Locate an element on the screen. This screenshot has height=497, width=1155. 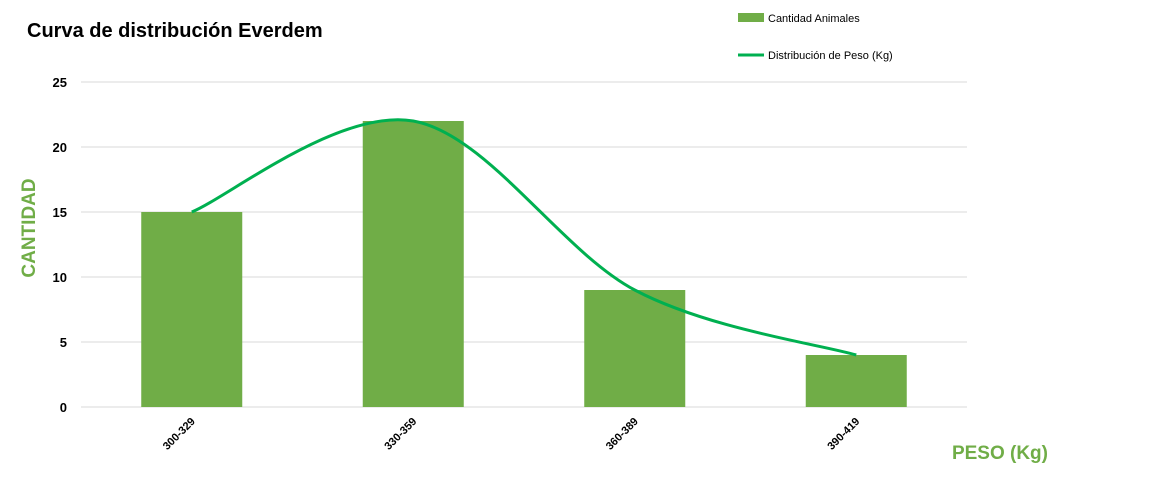
y-tick-label: 0 is located at coordinates (63, 407).